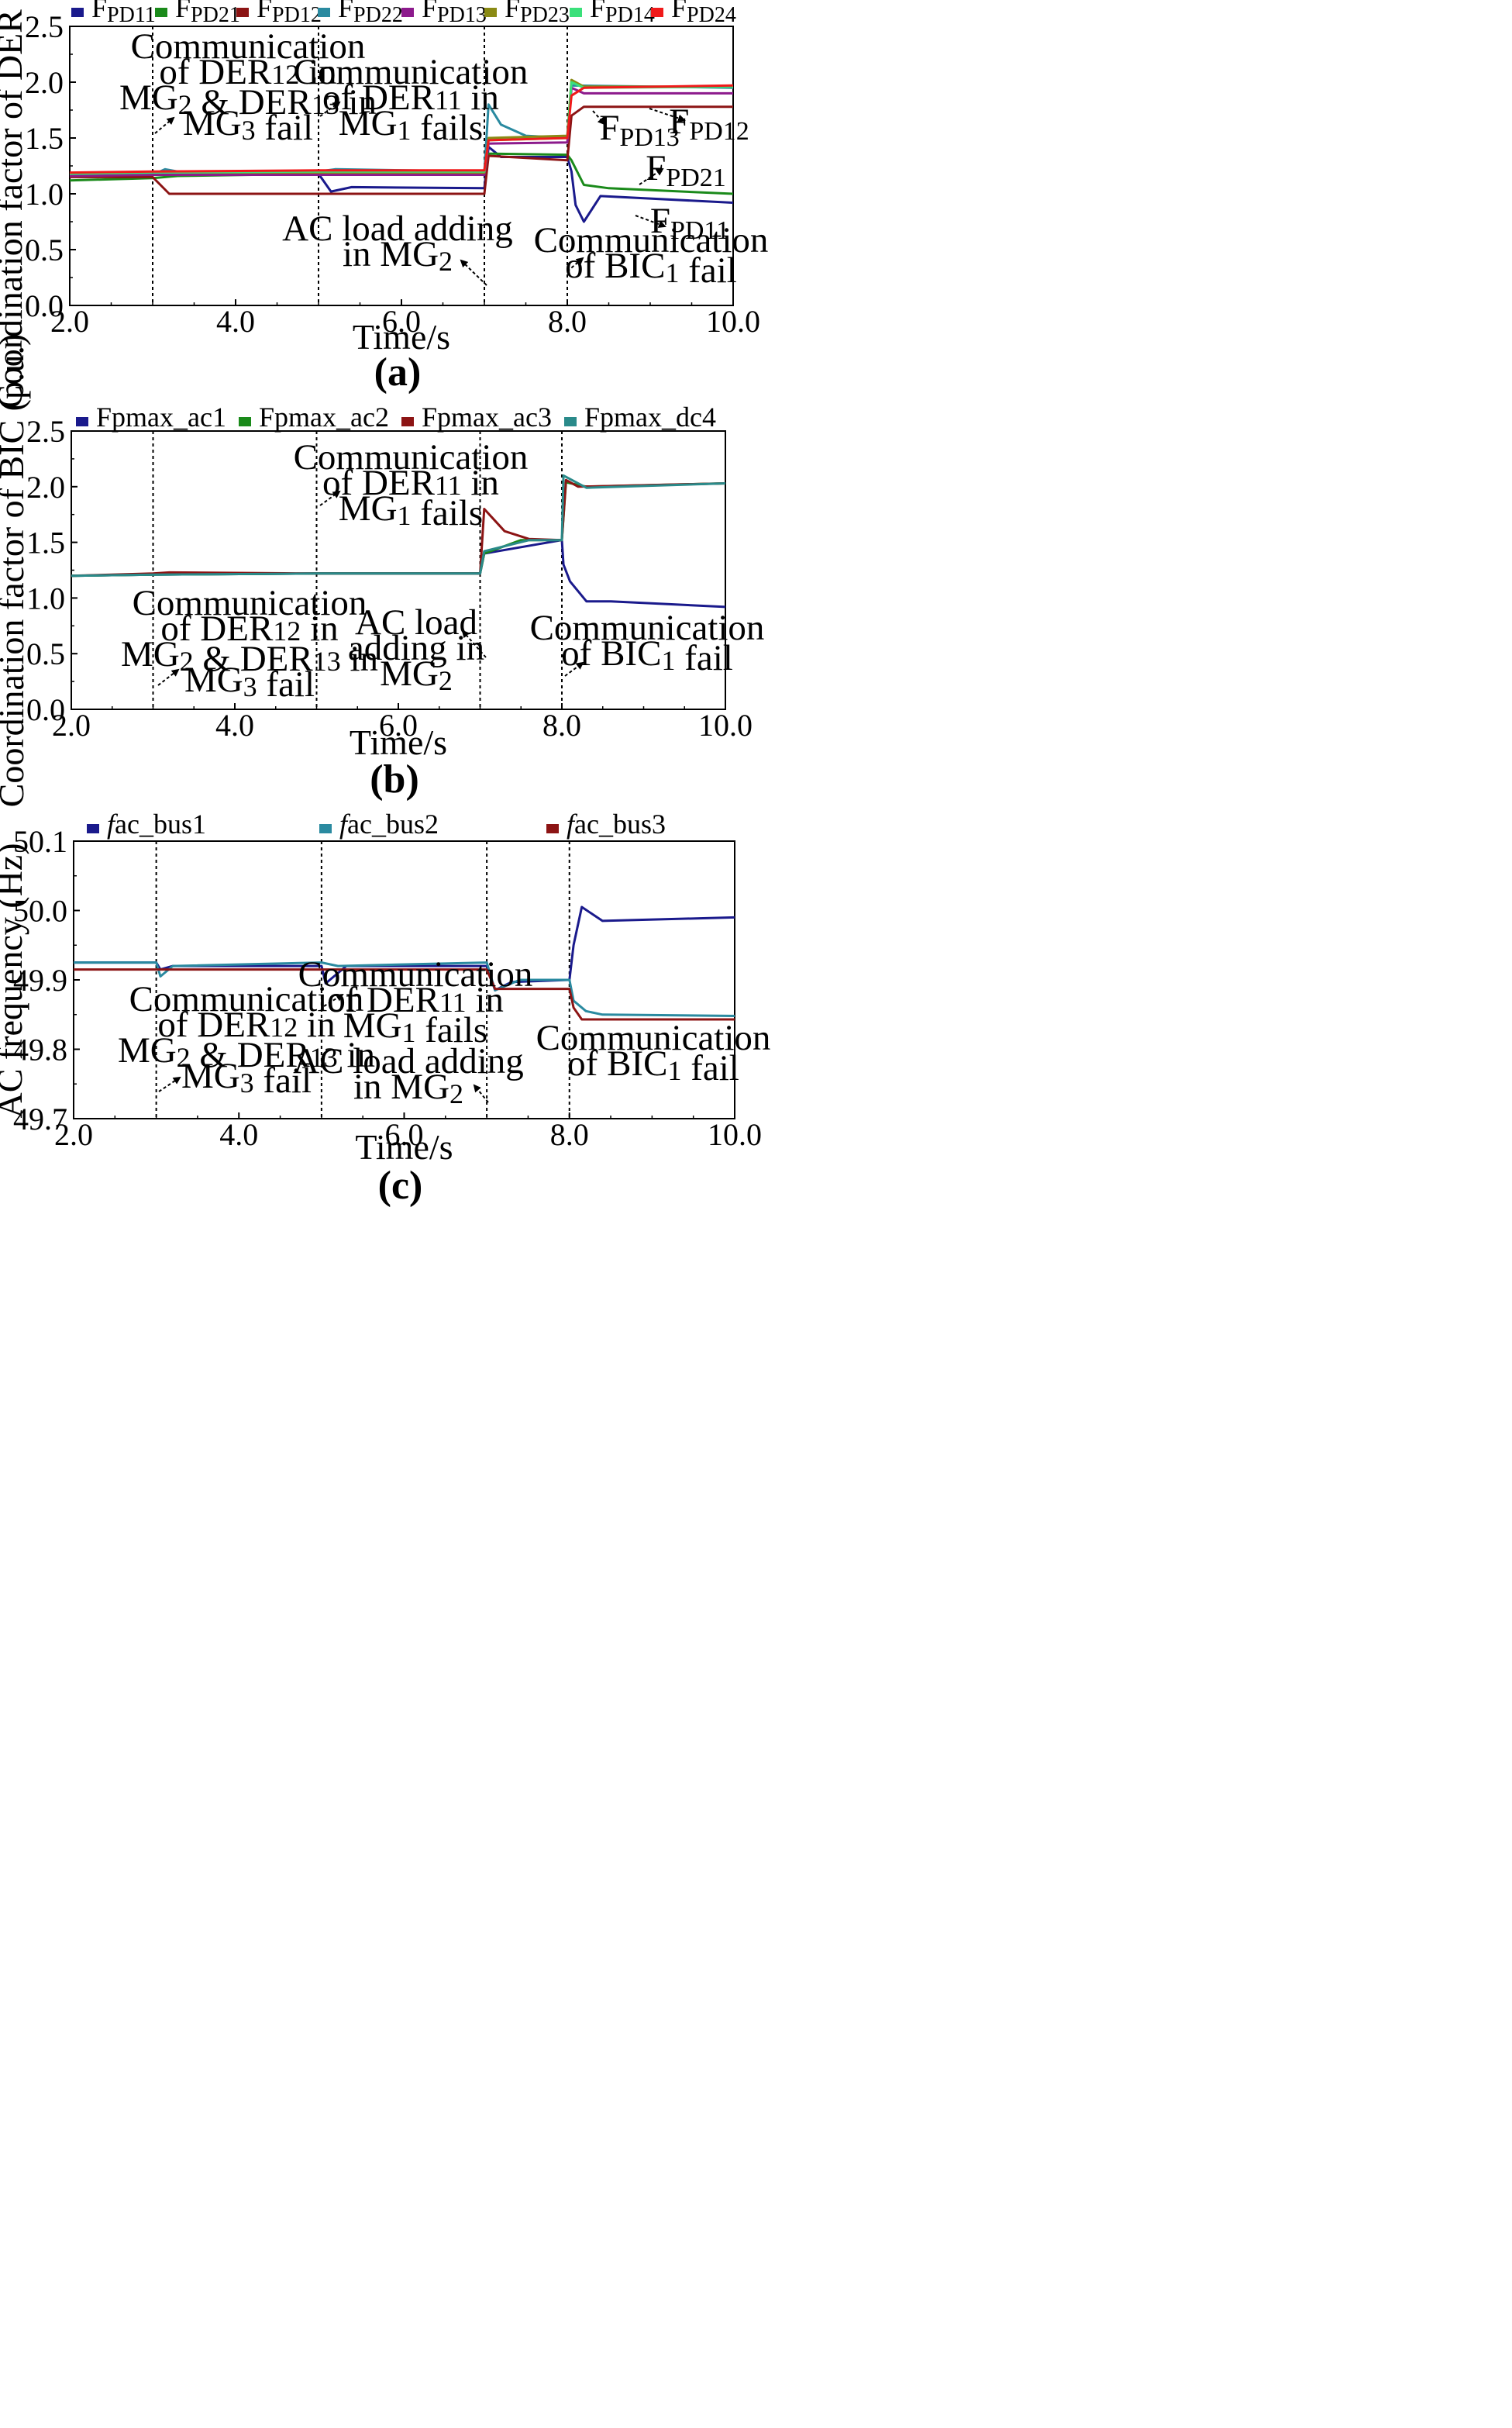 The image size is (1512, 2428). What do you see at coordinates (44, 138) in the screenshot?
I see `y-tick-label: 1.5` at bounding box center [44, 138].